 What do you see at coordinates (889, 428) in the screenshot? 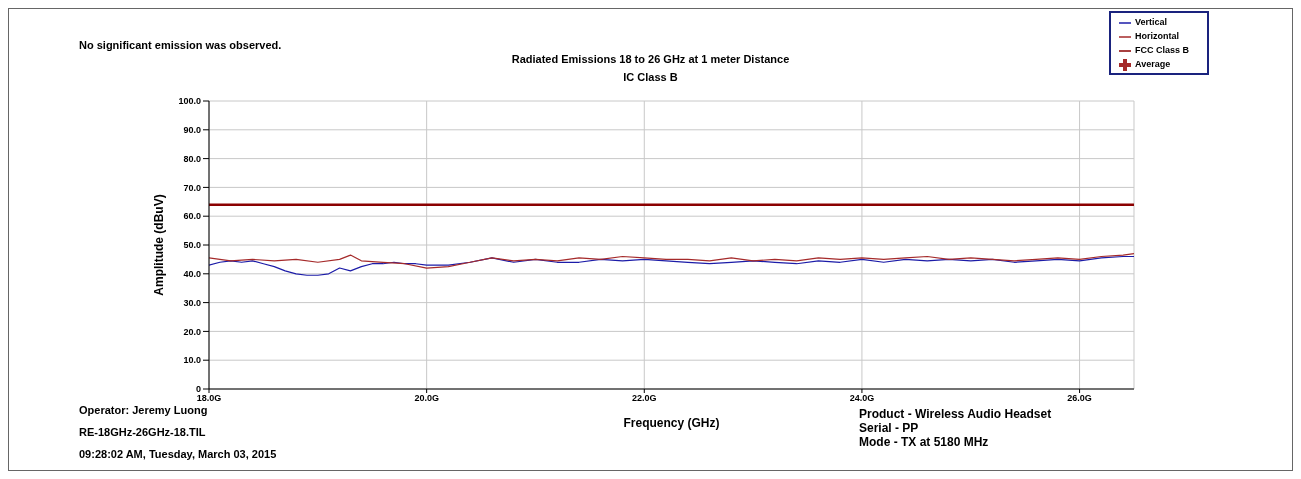
I see `text: Serial - PP` at bounding box center [889, 428].